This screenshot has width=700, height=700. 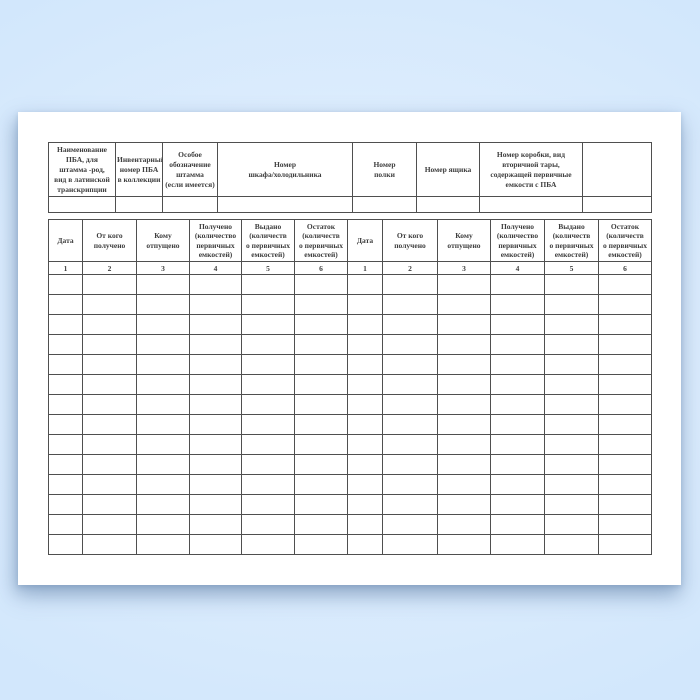 What do you see at coordinates (464, 240) in the screenshot?
I see `header-issued-to-right: Кому отпущено` at bounding box center [464, 240].